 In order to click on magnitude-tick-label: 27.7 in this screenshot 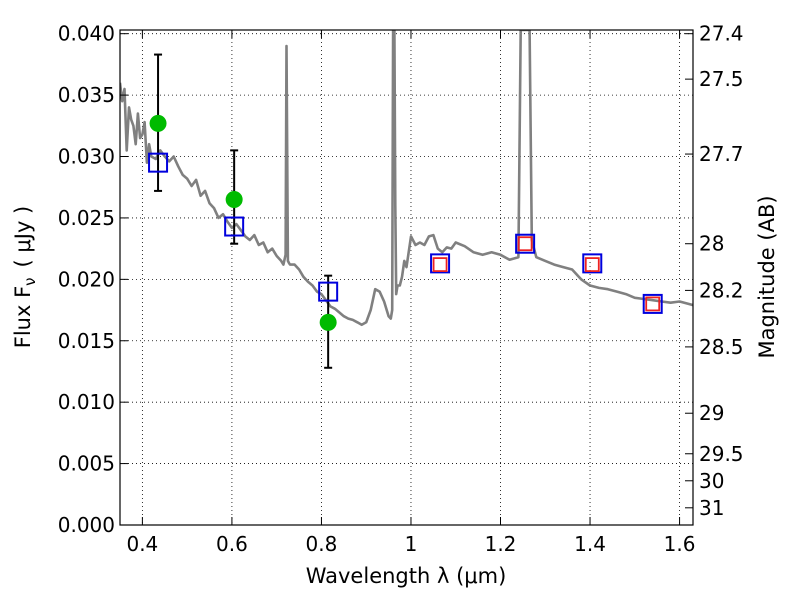, I will do `click(721, 154)`.